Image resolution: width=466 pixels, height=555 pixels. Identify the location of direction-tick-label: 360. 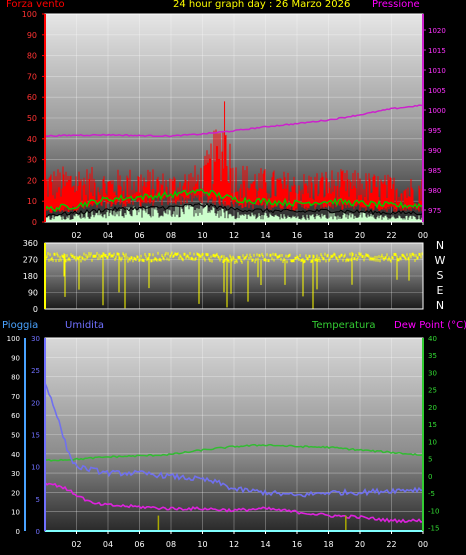
(30, 243).